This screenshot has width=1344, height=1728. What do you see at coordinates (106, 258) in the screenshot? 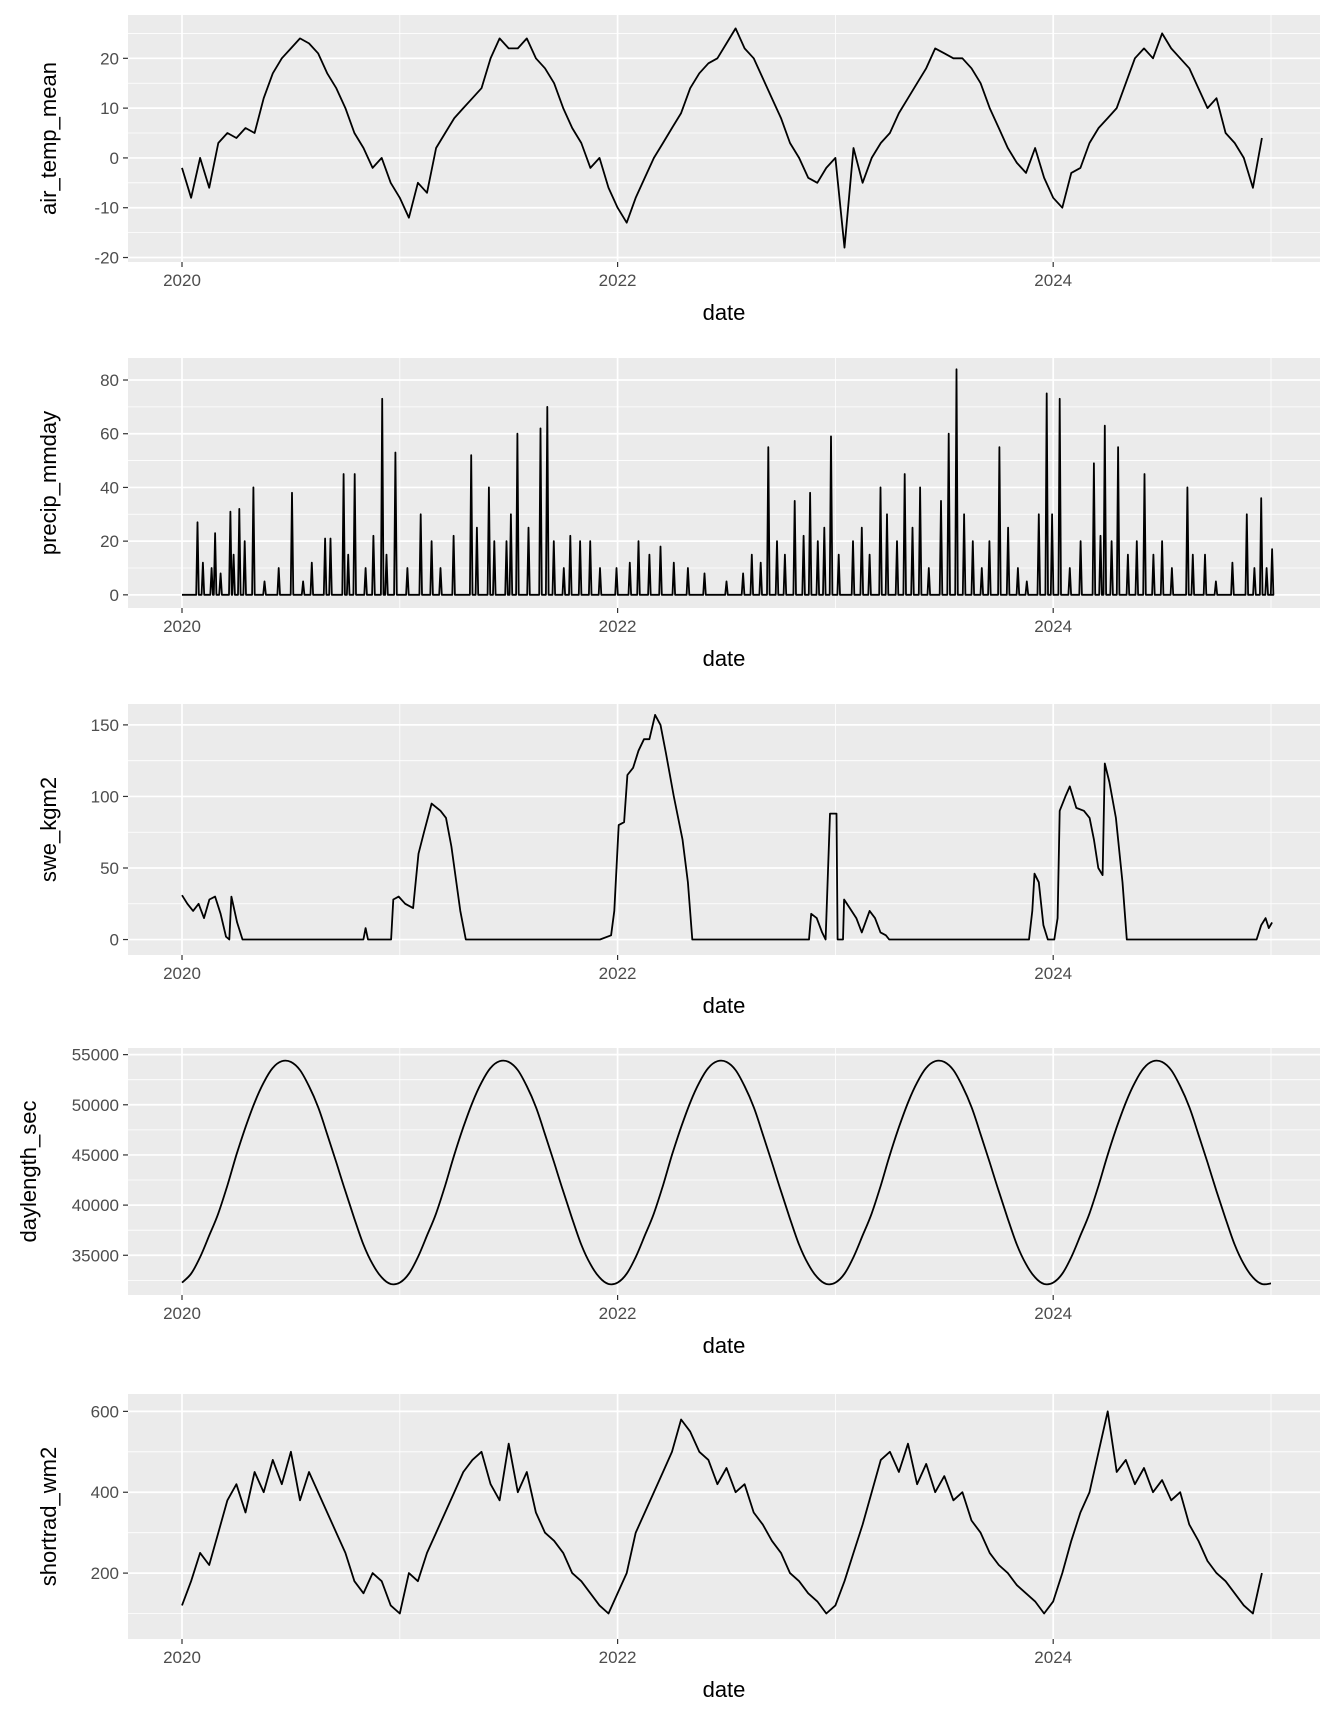
I see `y-tick-label: -20` at bounding box center [106, 258].